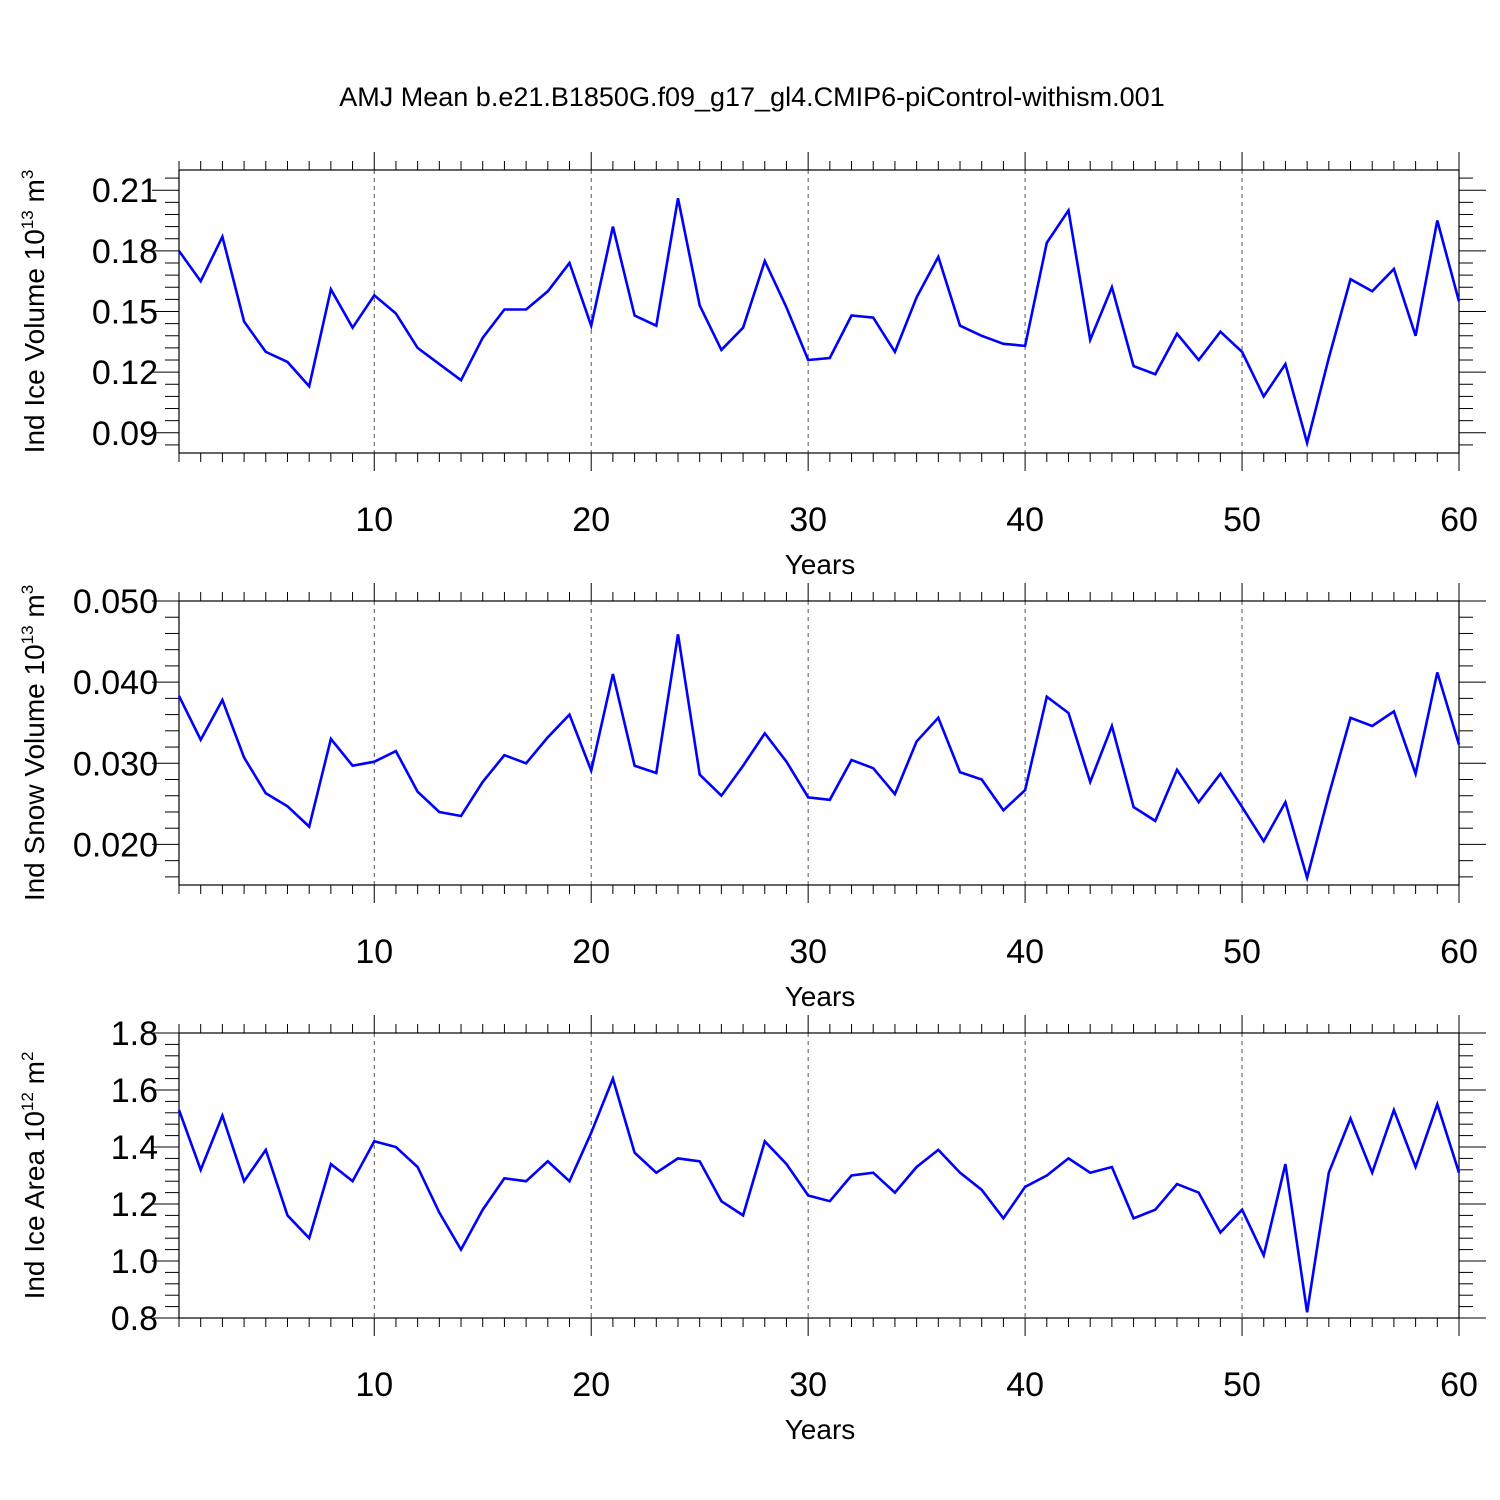  I want to click on y-tick-label: 1.6, so click(134, 1091).